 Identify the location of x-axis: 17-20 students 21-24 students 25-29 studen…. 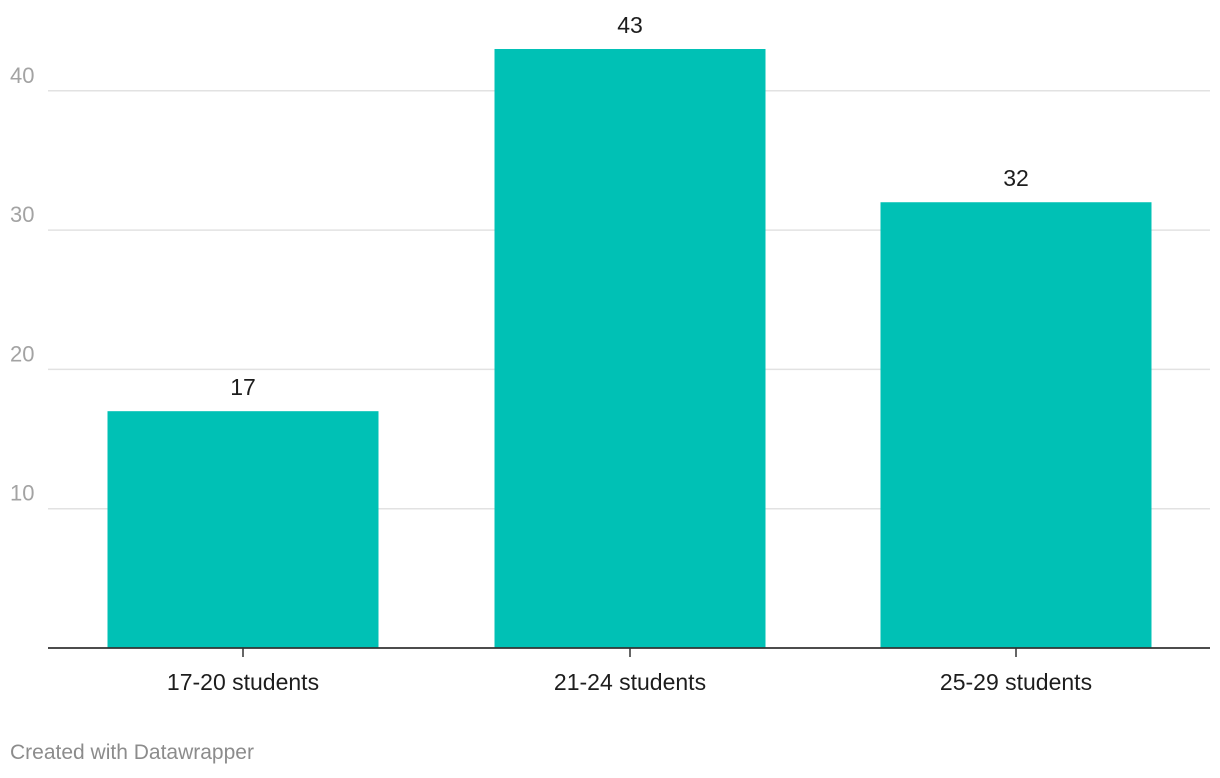
(629, 671).